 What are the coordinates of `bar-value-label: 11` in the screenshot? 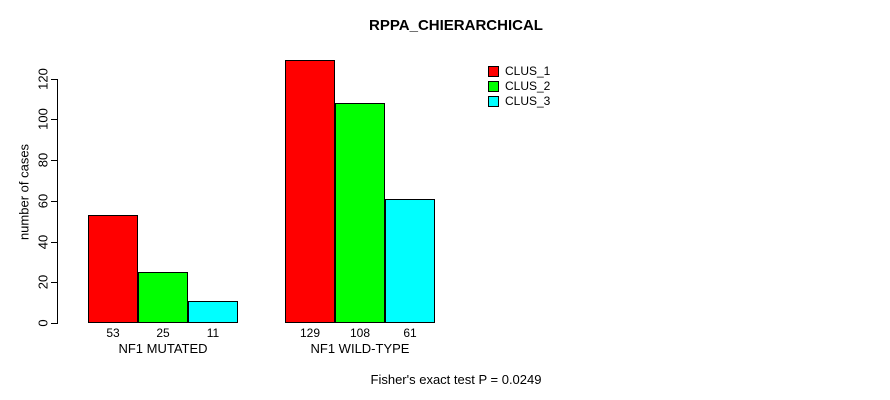 It's located at (213, 333).